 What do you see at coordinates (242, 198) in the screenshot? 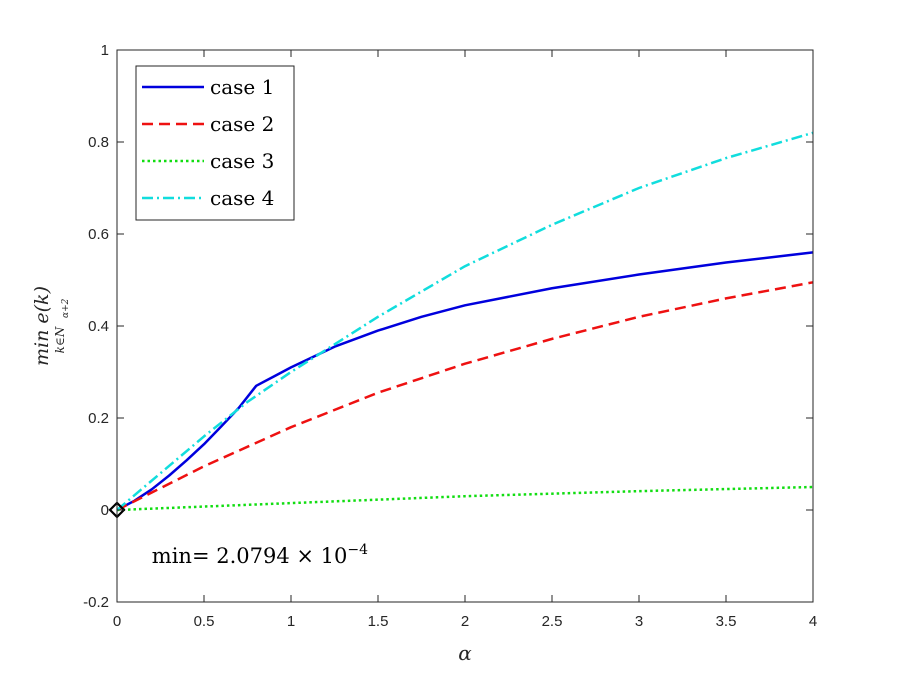
I see `legend-label: case 4` at bounding box center [242, 198].